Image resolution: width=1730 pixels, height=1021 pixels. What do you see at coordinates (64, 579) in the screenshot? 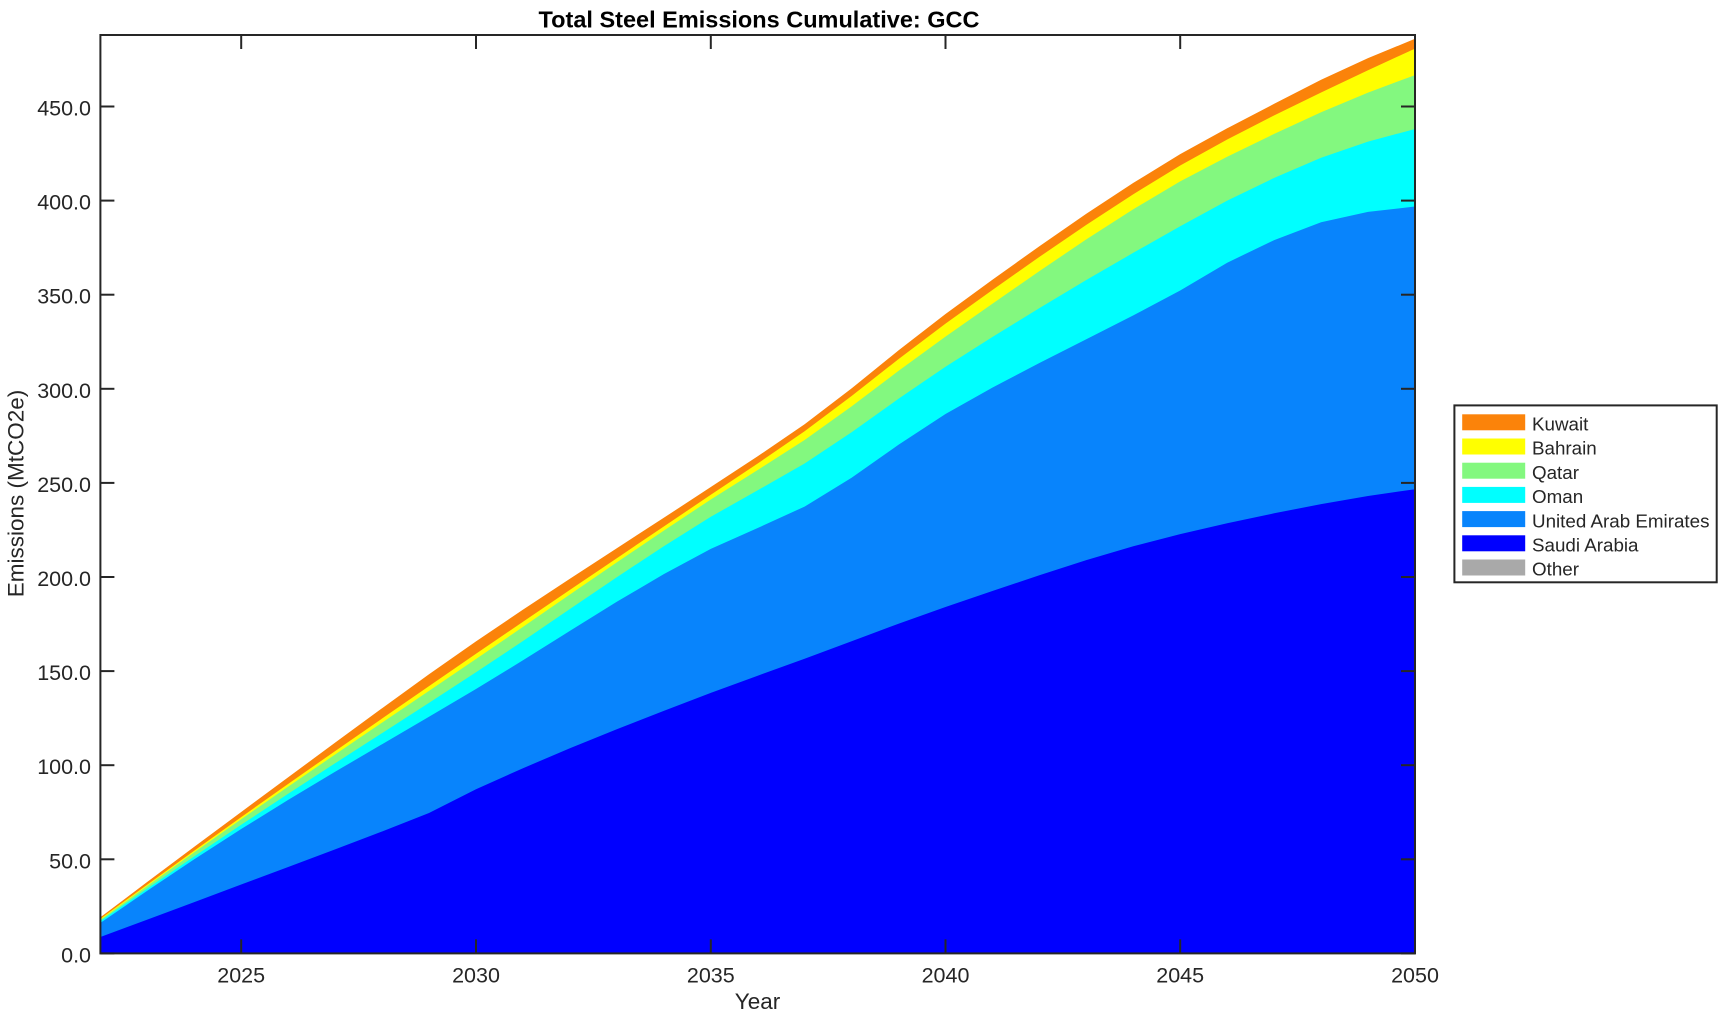
I see `svg-text: 200.0` at bounding box center [64, 579].